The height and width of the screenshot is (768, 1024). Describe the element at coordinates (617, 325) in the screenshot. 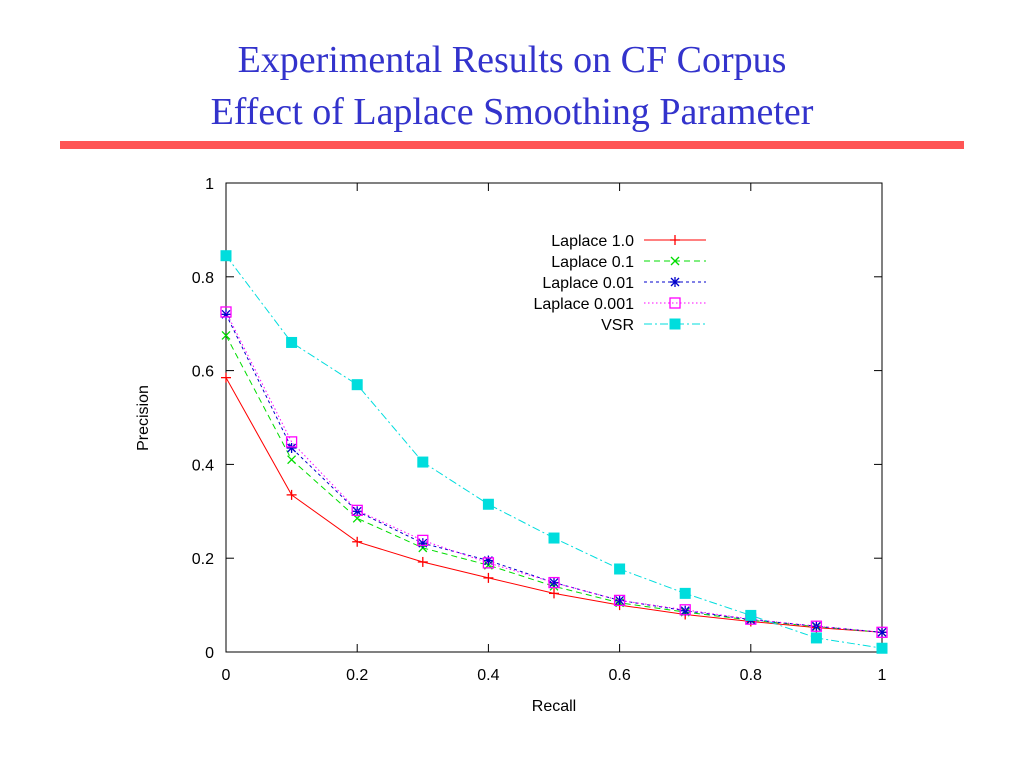

I see `legend-label: VSR` at that location.